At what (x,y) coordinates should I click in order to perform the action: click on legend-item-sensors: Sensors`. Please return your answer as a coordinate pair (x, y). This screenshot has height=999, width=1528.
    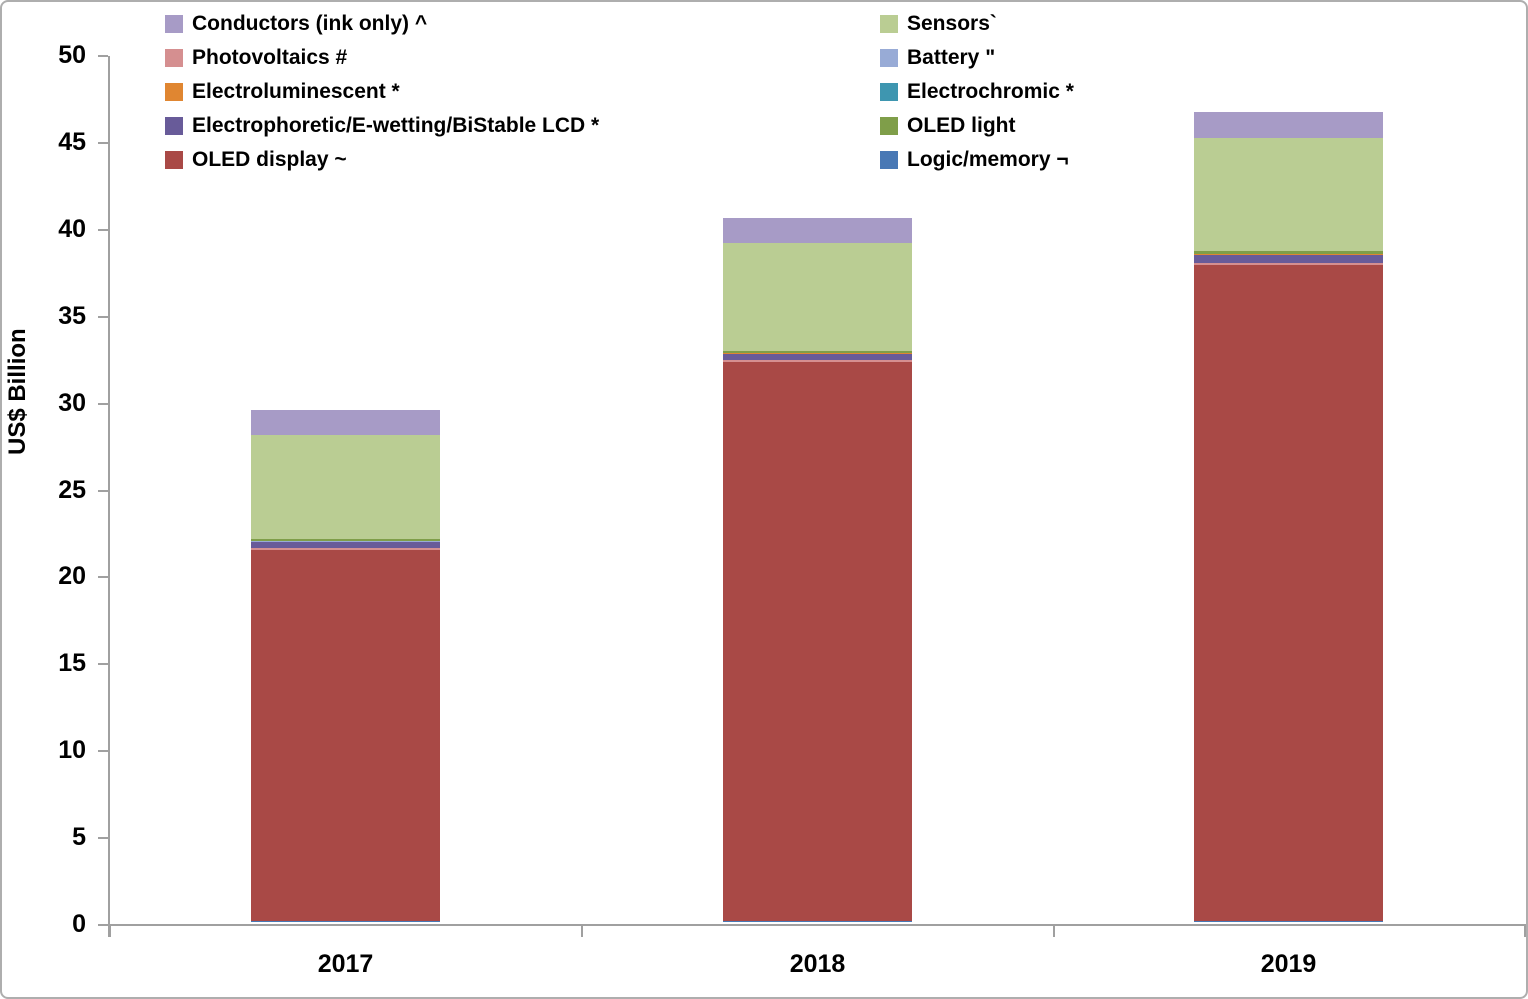
    Looking at the image, I should click on (977, 24).